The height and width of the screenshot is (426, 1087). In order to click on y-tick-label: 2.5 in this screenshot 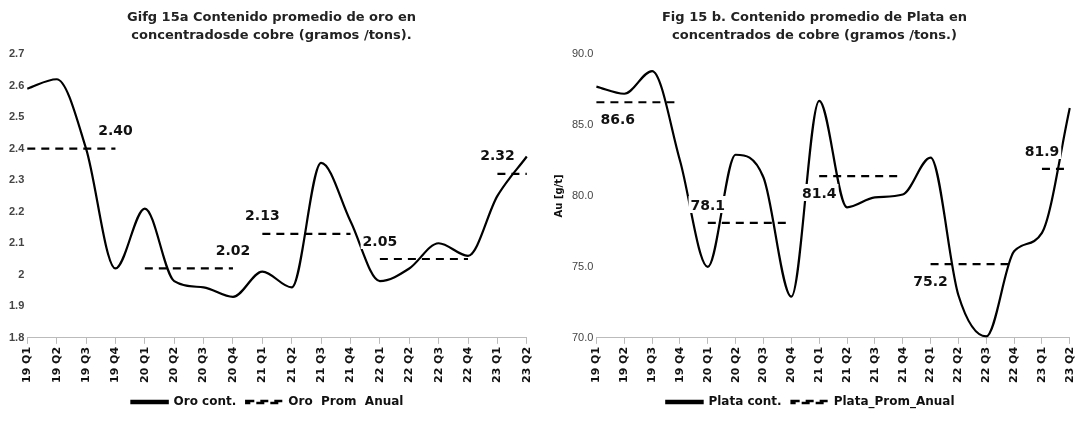, I will do `click(16, 116)`.